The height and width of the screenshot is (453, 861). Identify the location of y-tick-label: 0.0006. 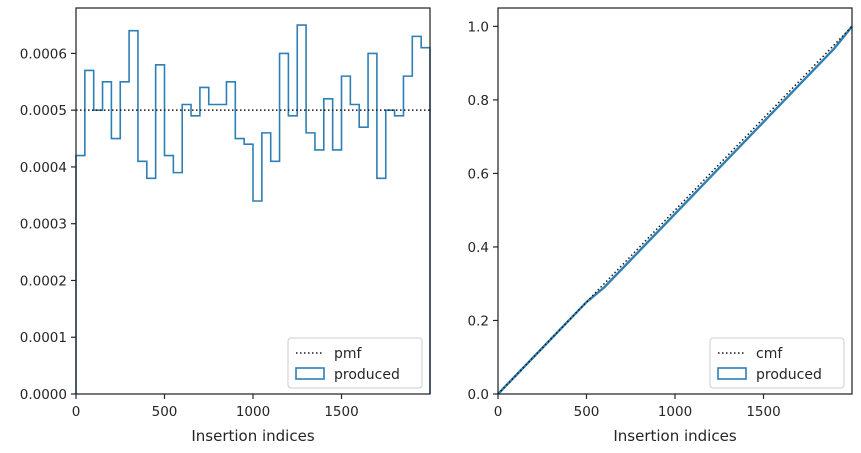
(43, 54).